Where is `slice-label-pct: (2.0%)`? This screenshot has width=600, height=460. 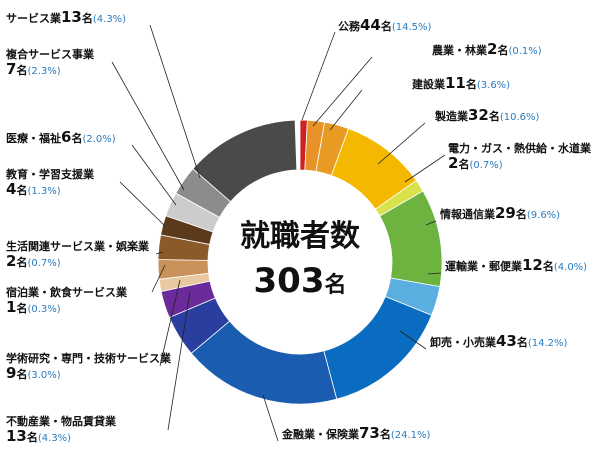
slice-label-pct: (2.0%) is located at coordinates (98, 139).